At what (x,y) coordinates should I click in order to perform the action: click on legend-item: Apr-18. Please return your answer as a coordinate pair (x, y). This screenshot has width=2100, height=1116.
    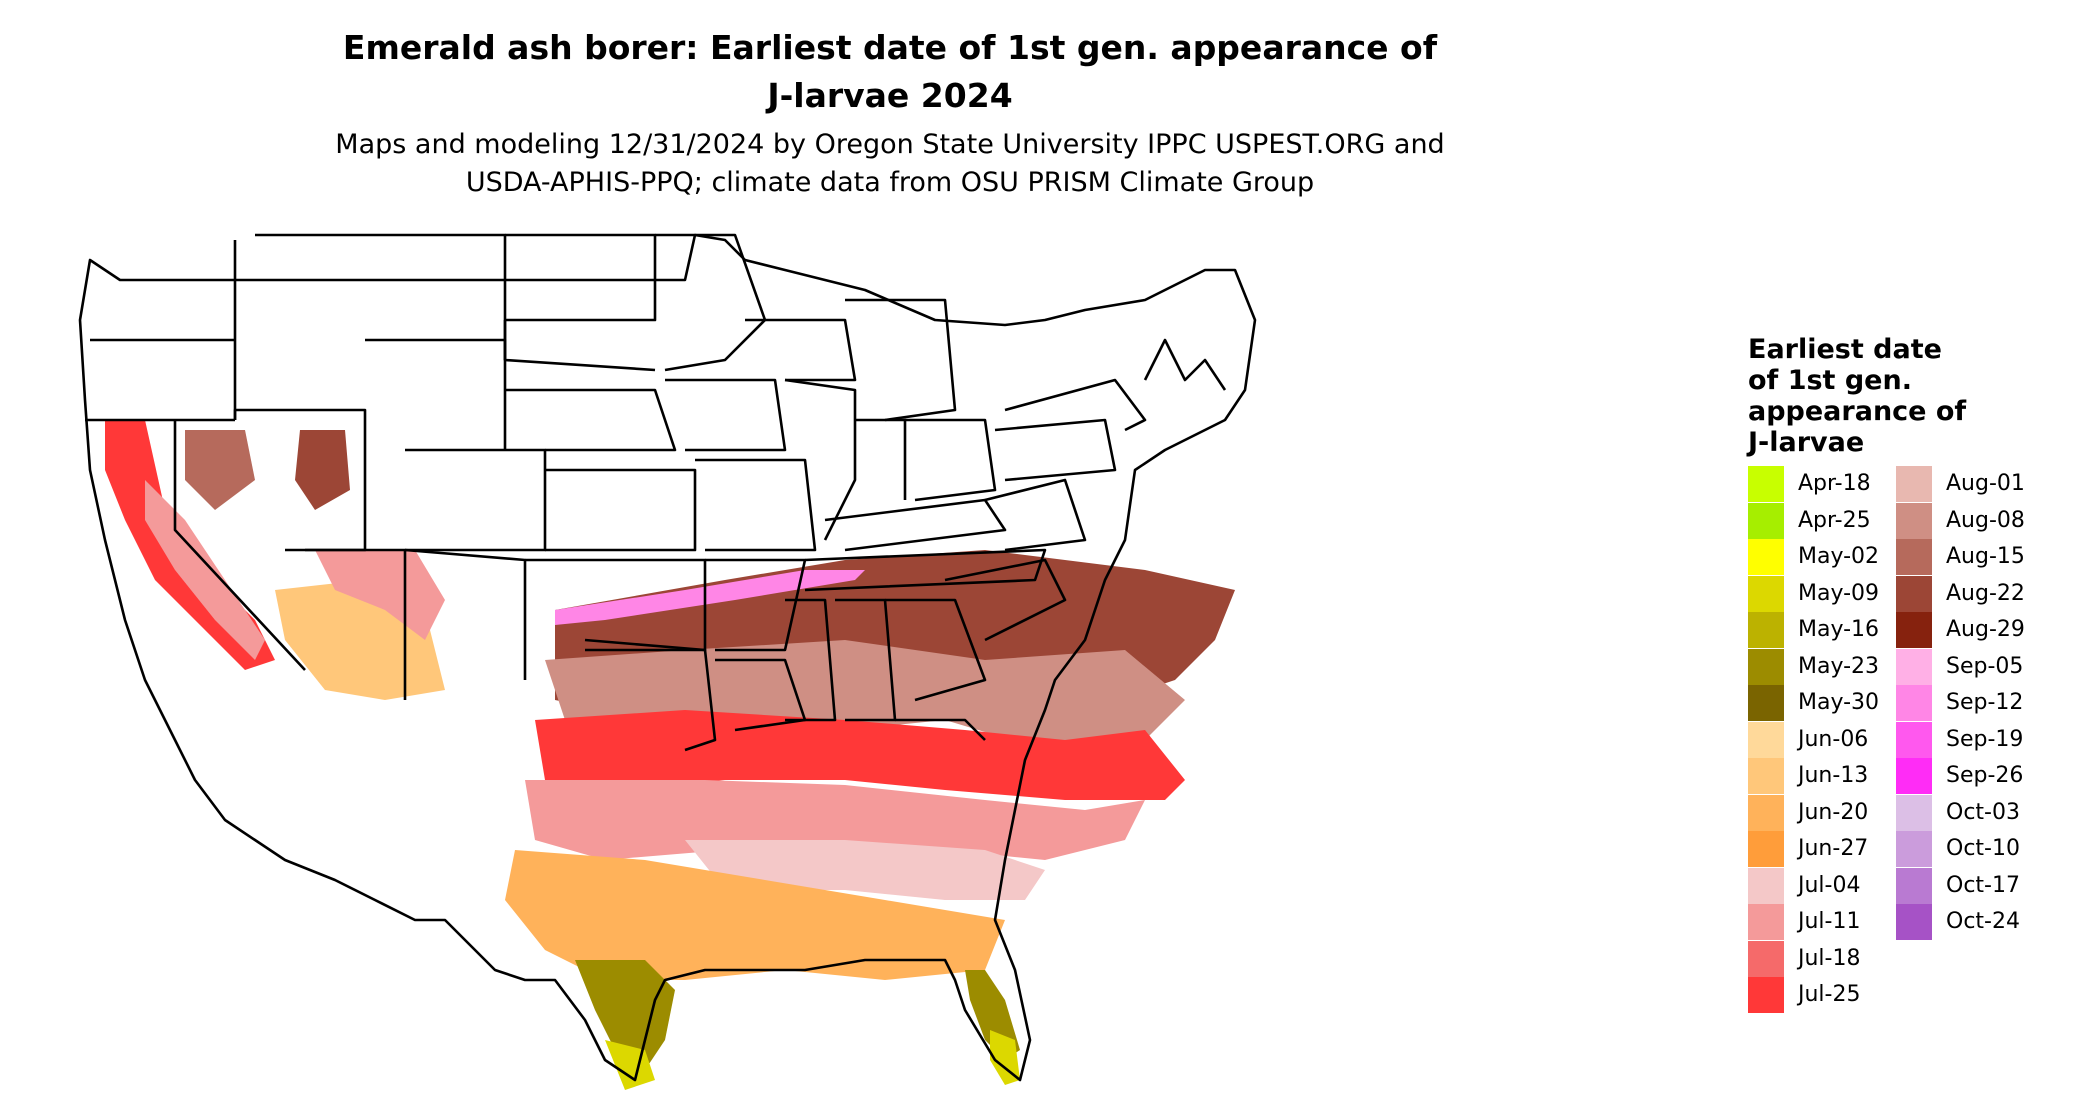
    Looking at the image, I should click on (1828, 484).